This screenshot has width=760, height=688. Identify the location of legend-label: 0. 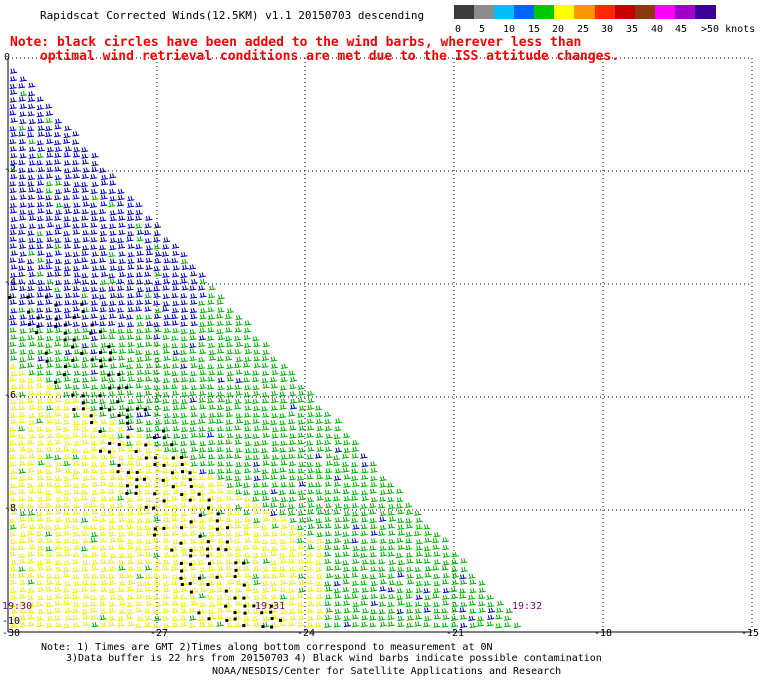
(458, 29).